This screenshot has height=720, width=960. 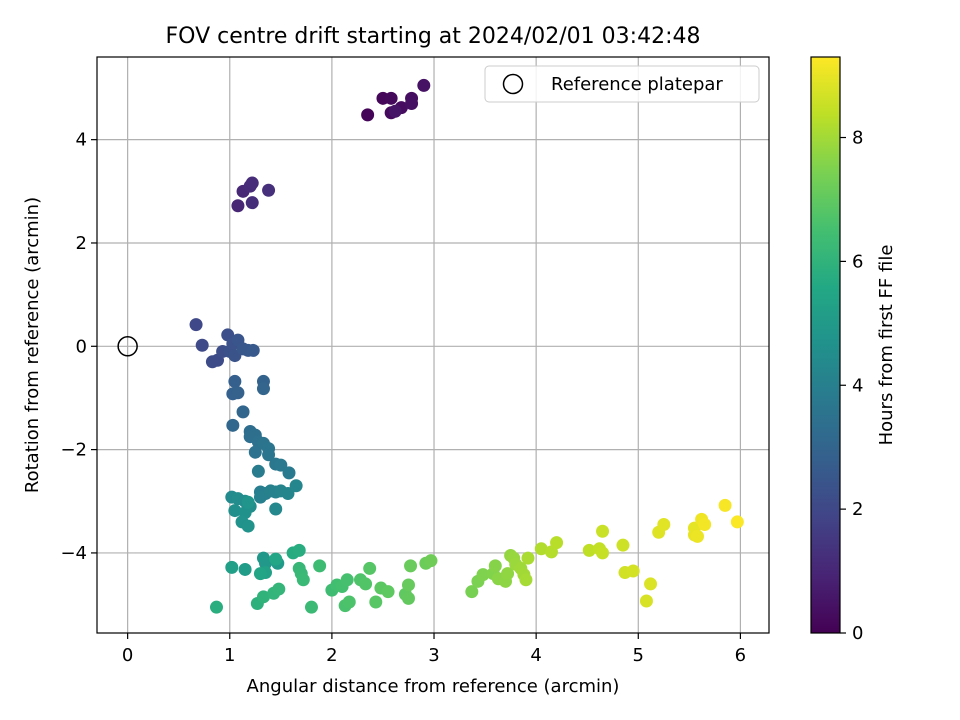 I want to click on x-tick-label: 1, so click(x=229, y=655).